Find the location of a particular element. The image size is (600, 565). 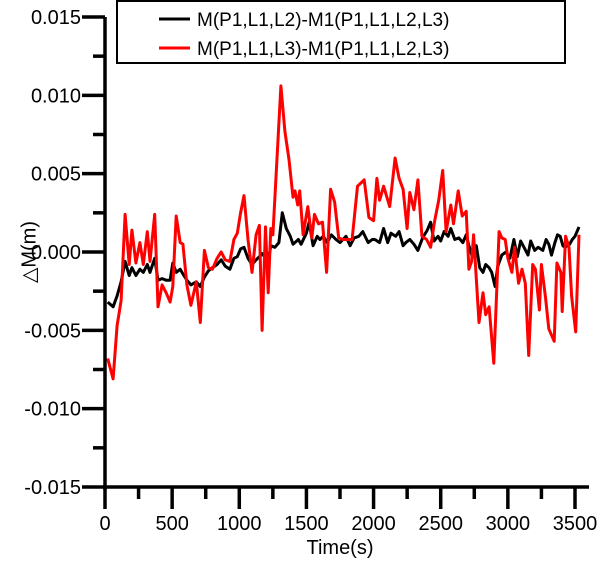

x-axis: 0 500 1000 1500 2000 2500 3000 3500 Time(s) is located at coordinates (348, 522).